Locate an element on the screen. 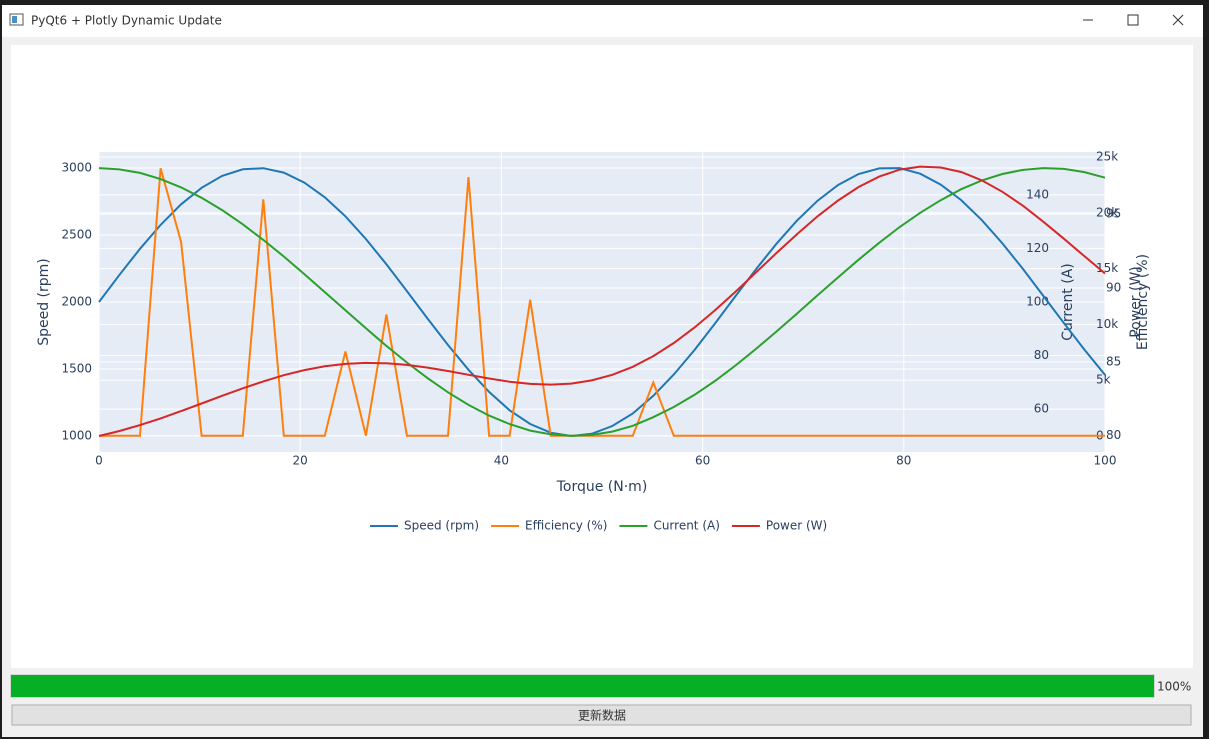  x-axis-title: Torque (N·m) is located at coordinates (602, 487).